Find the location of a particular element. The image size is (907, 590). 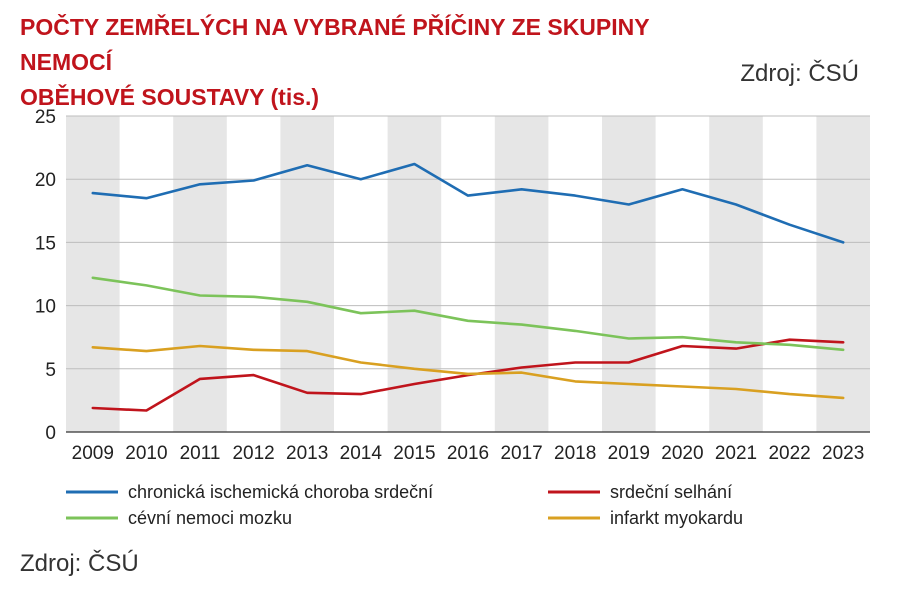

band-2011 is located at coordinates (200, 274).